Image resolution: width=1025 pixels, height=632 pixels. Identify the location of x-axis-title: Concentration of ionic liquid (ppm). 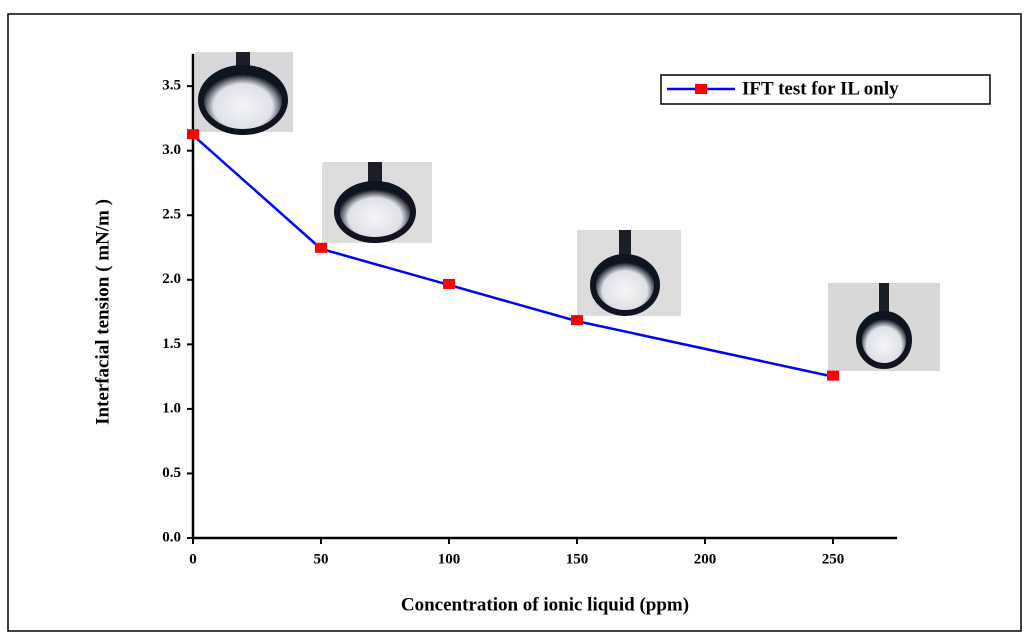
(545, 604).